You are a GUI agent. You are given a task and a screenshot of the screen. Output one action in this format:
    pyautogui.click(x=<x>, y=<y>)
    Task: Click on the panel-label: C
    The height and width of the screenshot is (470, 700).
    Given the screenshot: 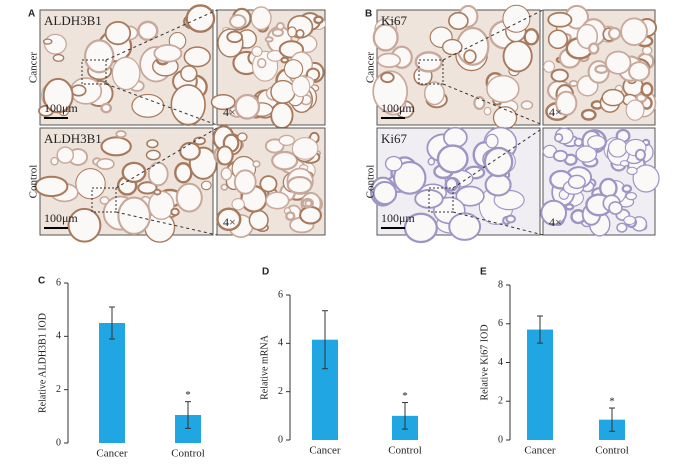 What is the action you would take?
    pyautogui.click(x=41, y=281)
    